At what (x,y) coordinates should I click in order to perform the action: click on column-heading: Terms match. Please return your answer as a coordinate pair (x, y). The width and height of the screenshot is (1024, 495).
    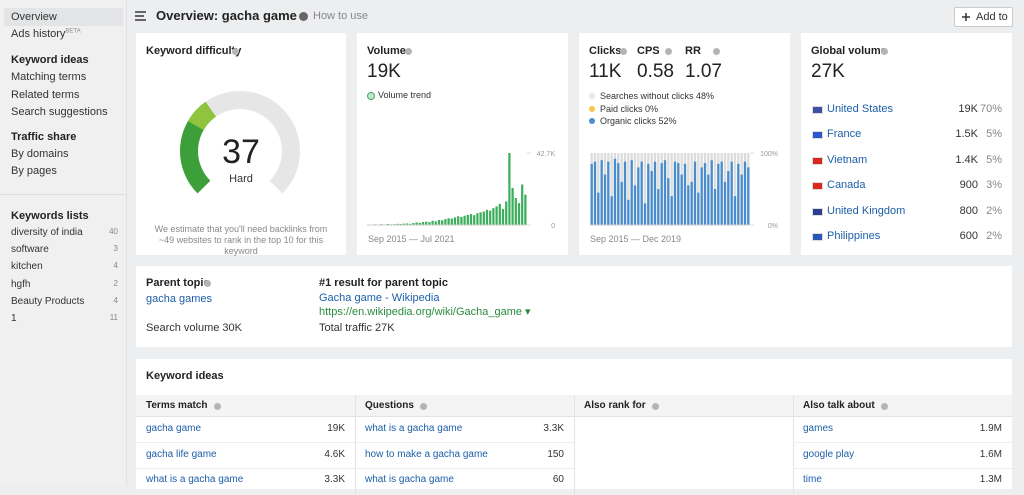
    Looking at the image, I should click on (177, 405).